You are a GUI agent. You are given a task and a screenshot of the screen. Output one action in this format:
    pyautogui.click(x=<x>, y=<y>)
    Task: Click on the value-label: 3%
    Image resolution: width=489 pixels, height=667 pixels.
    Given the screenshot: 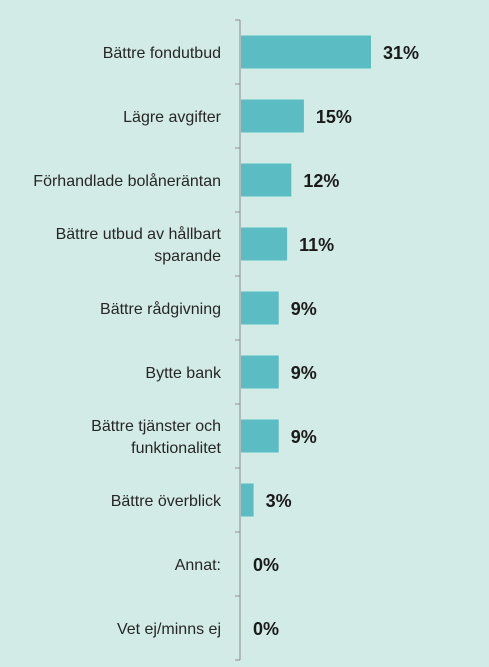 What is the action you would take?
    pyautogui.click(x=279, y=501)
    